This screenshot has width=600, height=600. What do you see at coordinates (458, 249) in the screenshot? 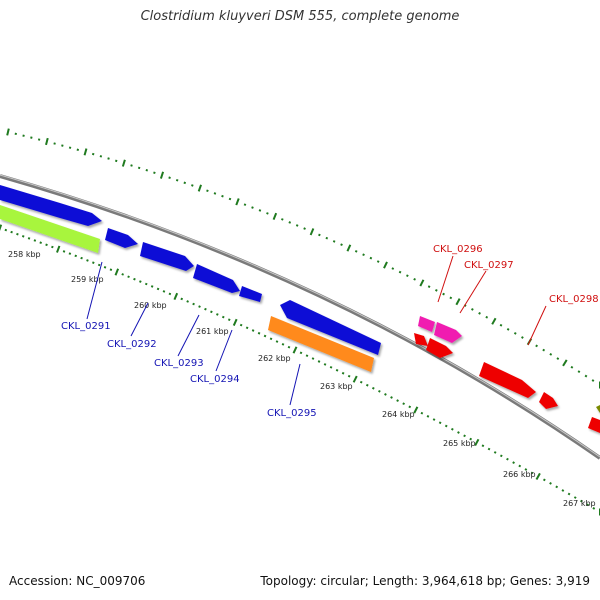
I see `gene-label-ckl-0296: CKL_0296` at bounding box center [458, 249].